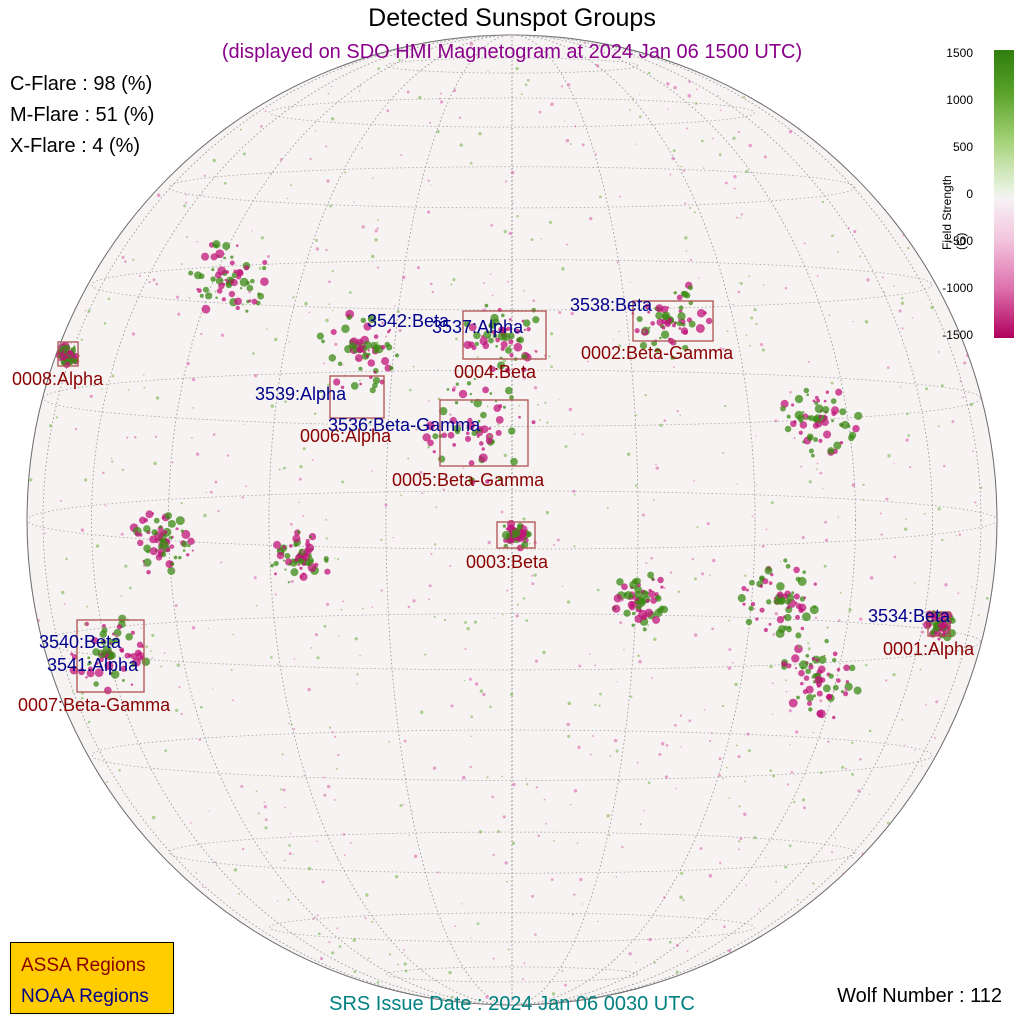 The width and height of the screenshot is (1024, 1024). Describe the element at coordinates (507, 562) in the screenshot. I see `assa-label-0003: 0003:Beta` at that location.